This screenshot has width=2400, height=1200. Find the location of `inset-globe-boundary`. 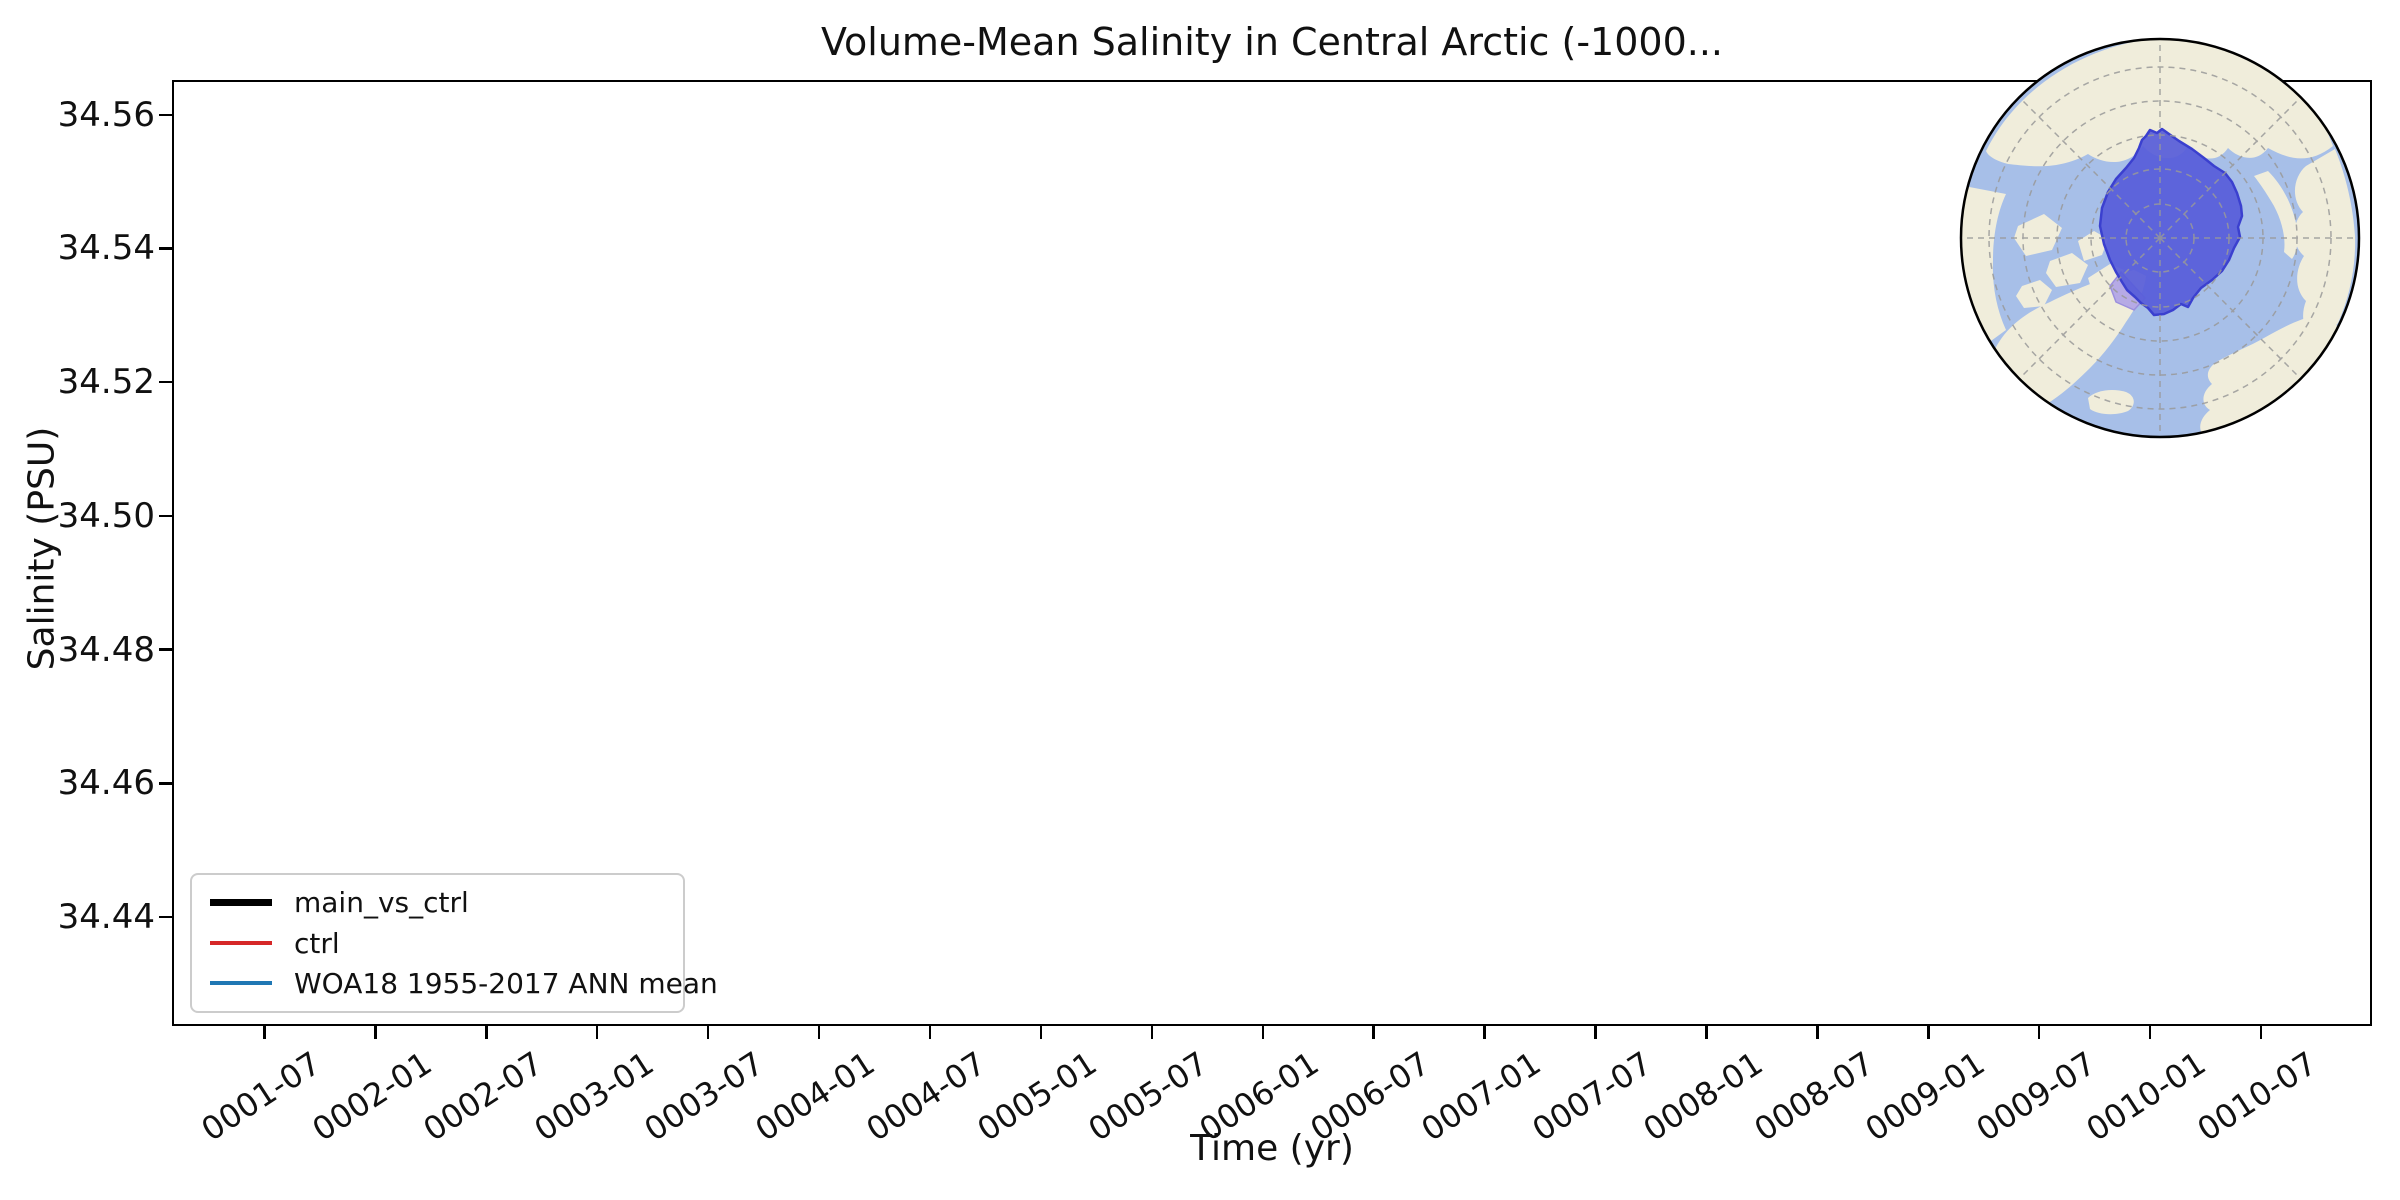

inset-globe-boundary is located at coordinates (2160, 238).